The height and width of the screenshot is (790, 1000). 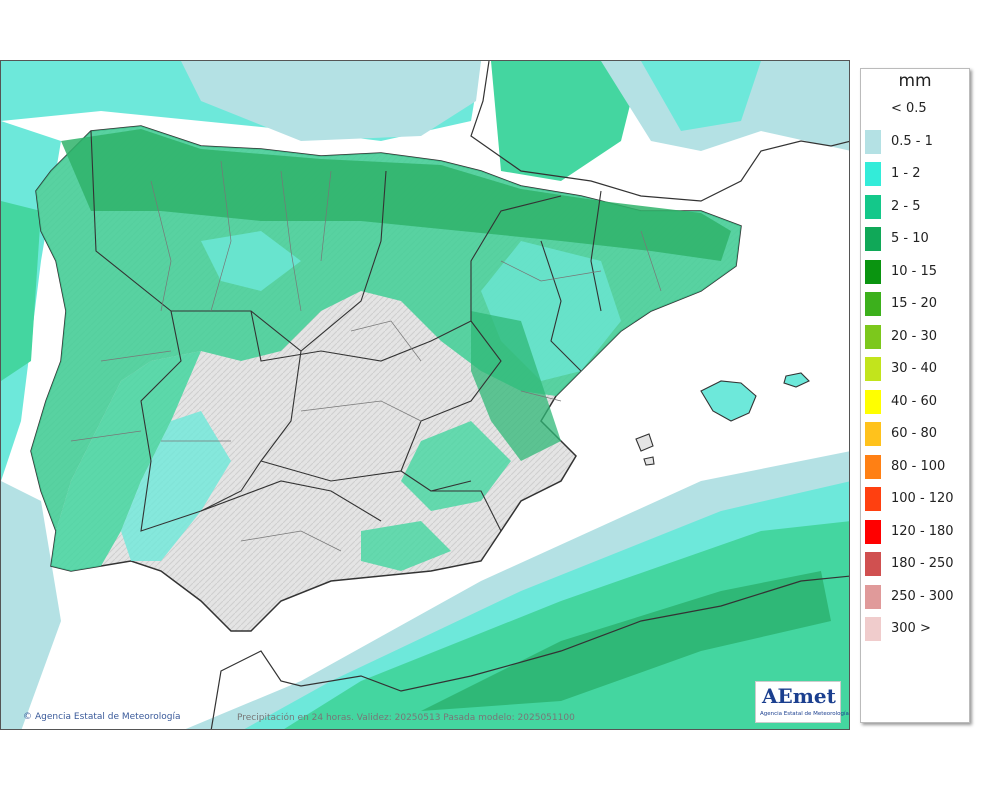 I want to click on legend-item: 300 >, so click(x=915, y=629).